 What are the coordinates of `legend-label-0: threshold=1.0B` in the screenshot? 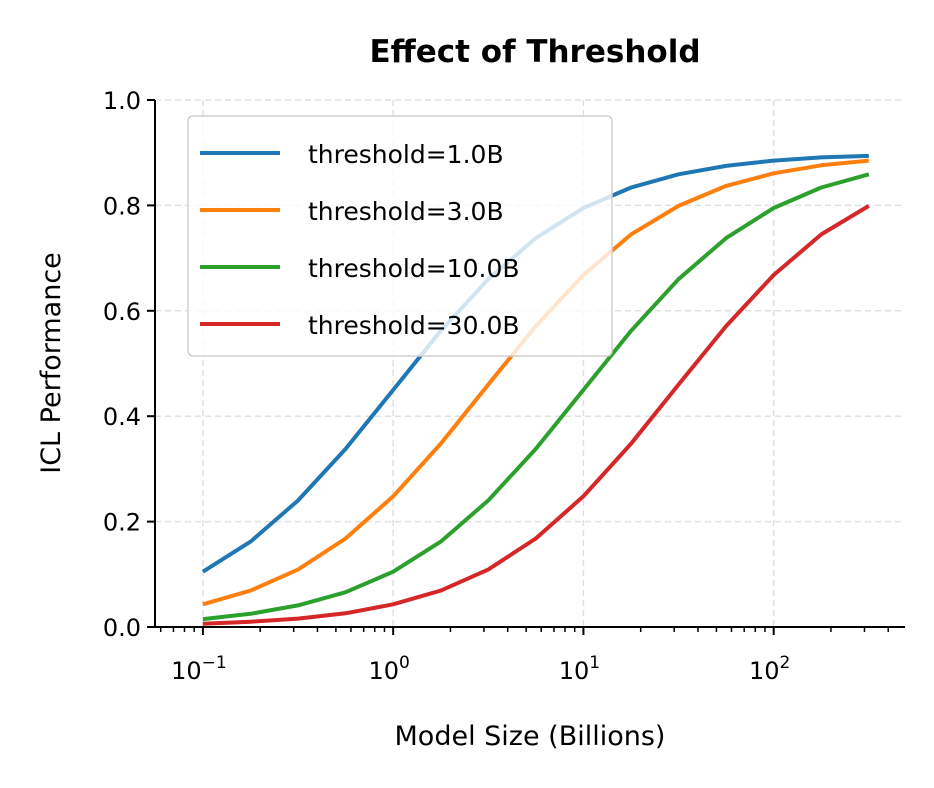 It's located at (406, 154).